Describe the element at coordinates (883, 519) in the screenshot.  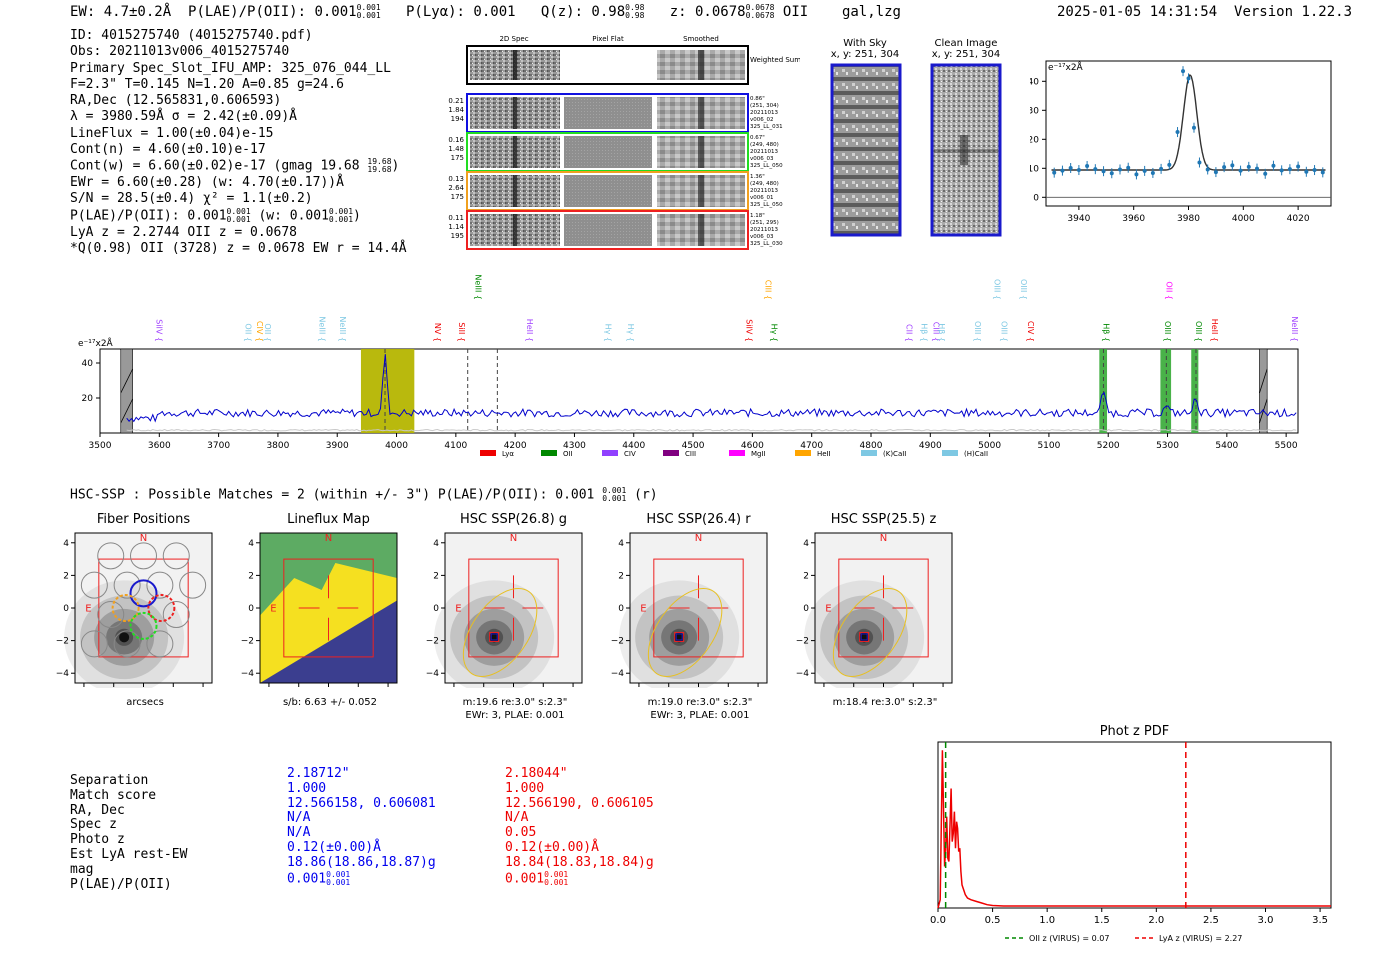
I see `hsc-panel-title: HSC SSP(25.5) z` at that location.